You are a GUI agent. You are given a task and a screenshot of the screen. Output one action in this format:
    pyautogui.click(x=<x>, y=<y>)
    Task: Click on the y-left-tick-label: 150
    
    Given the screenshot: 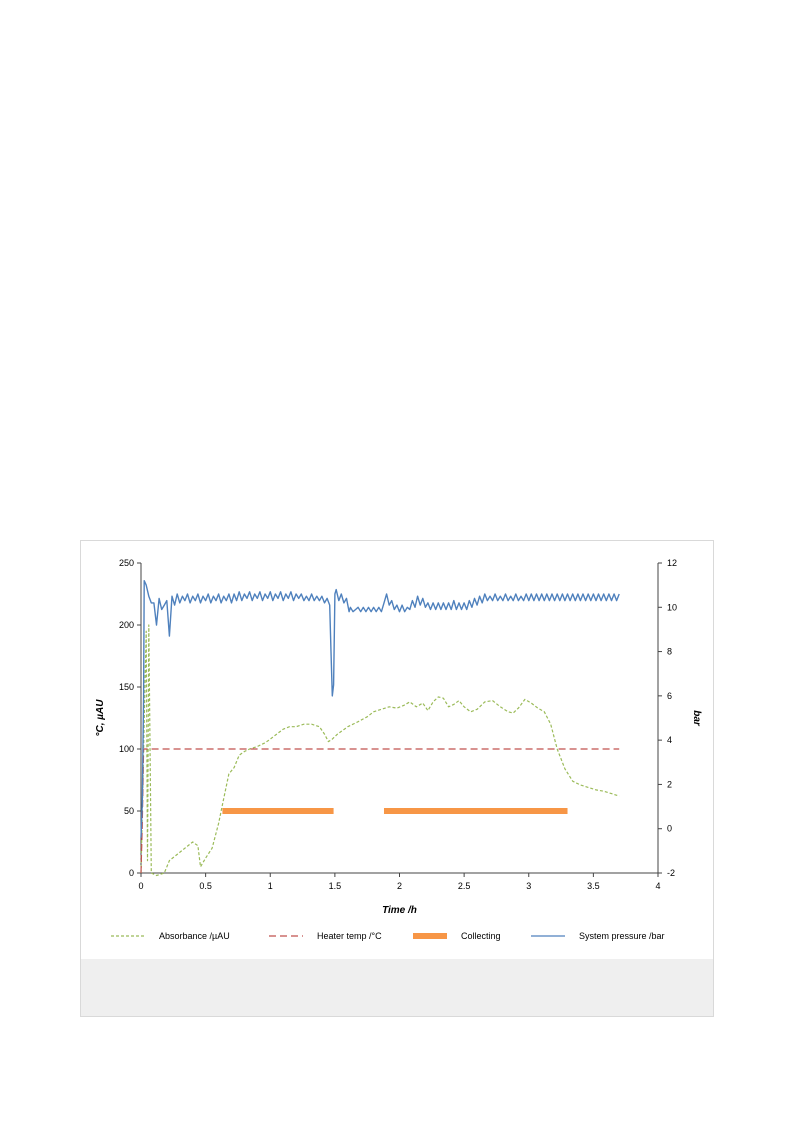 What is the action you would take?
    pyautogui.click(x=126, y=687)
    